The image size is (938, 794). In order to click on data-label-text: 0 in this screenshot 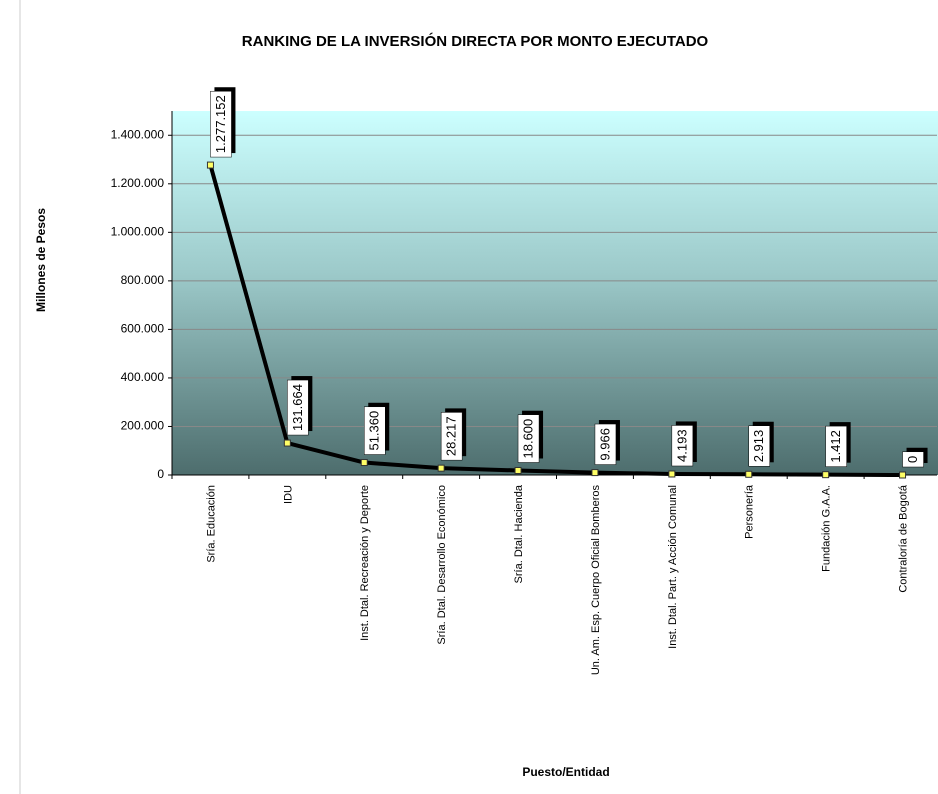, I will do `click(912, 459)`.